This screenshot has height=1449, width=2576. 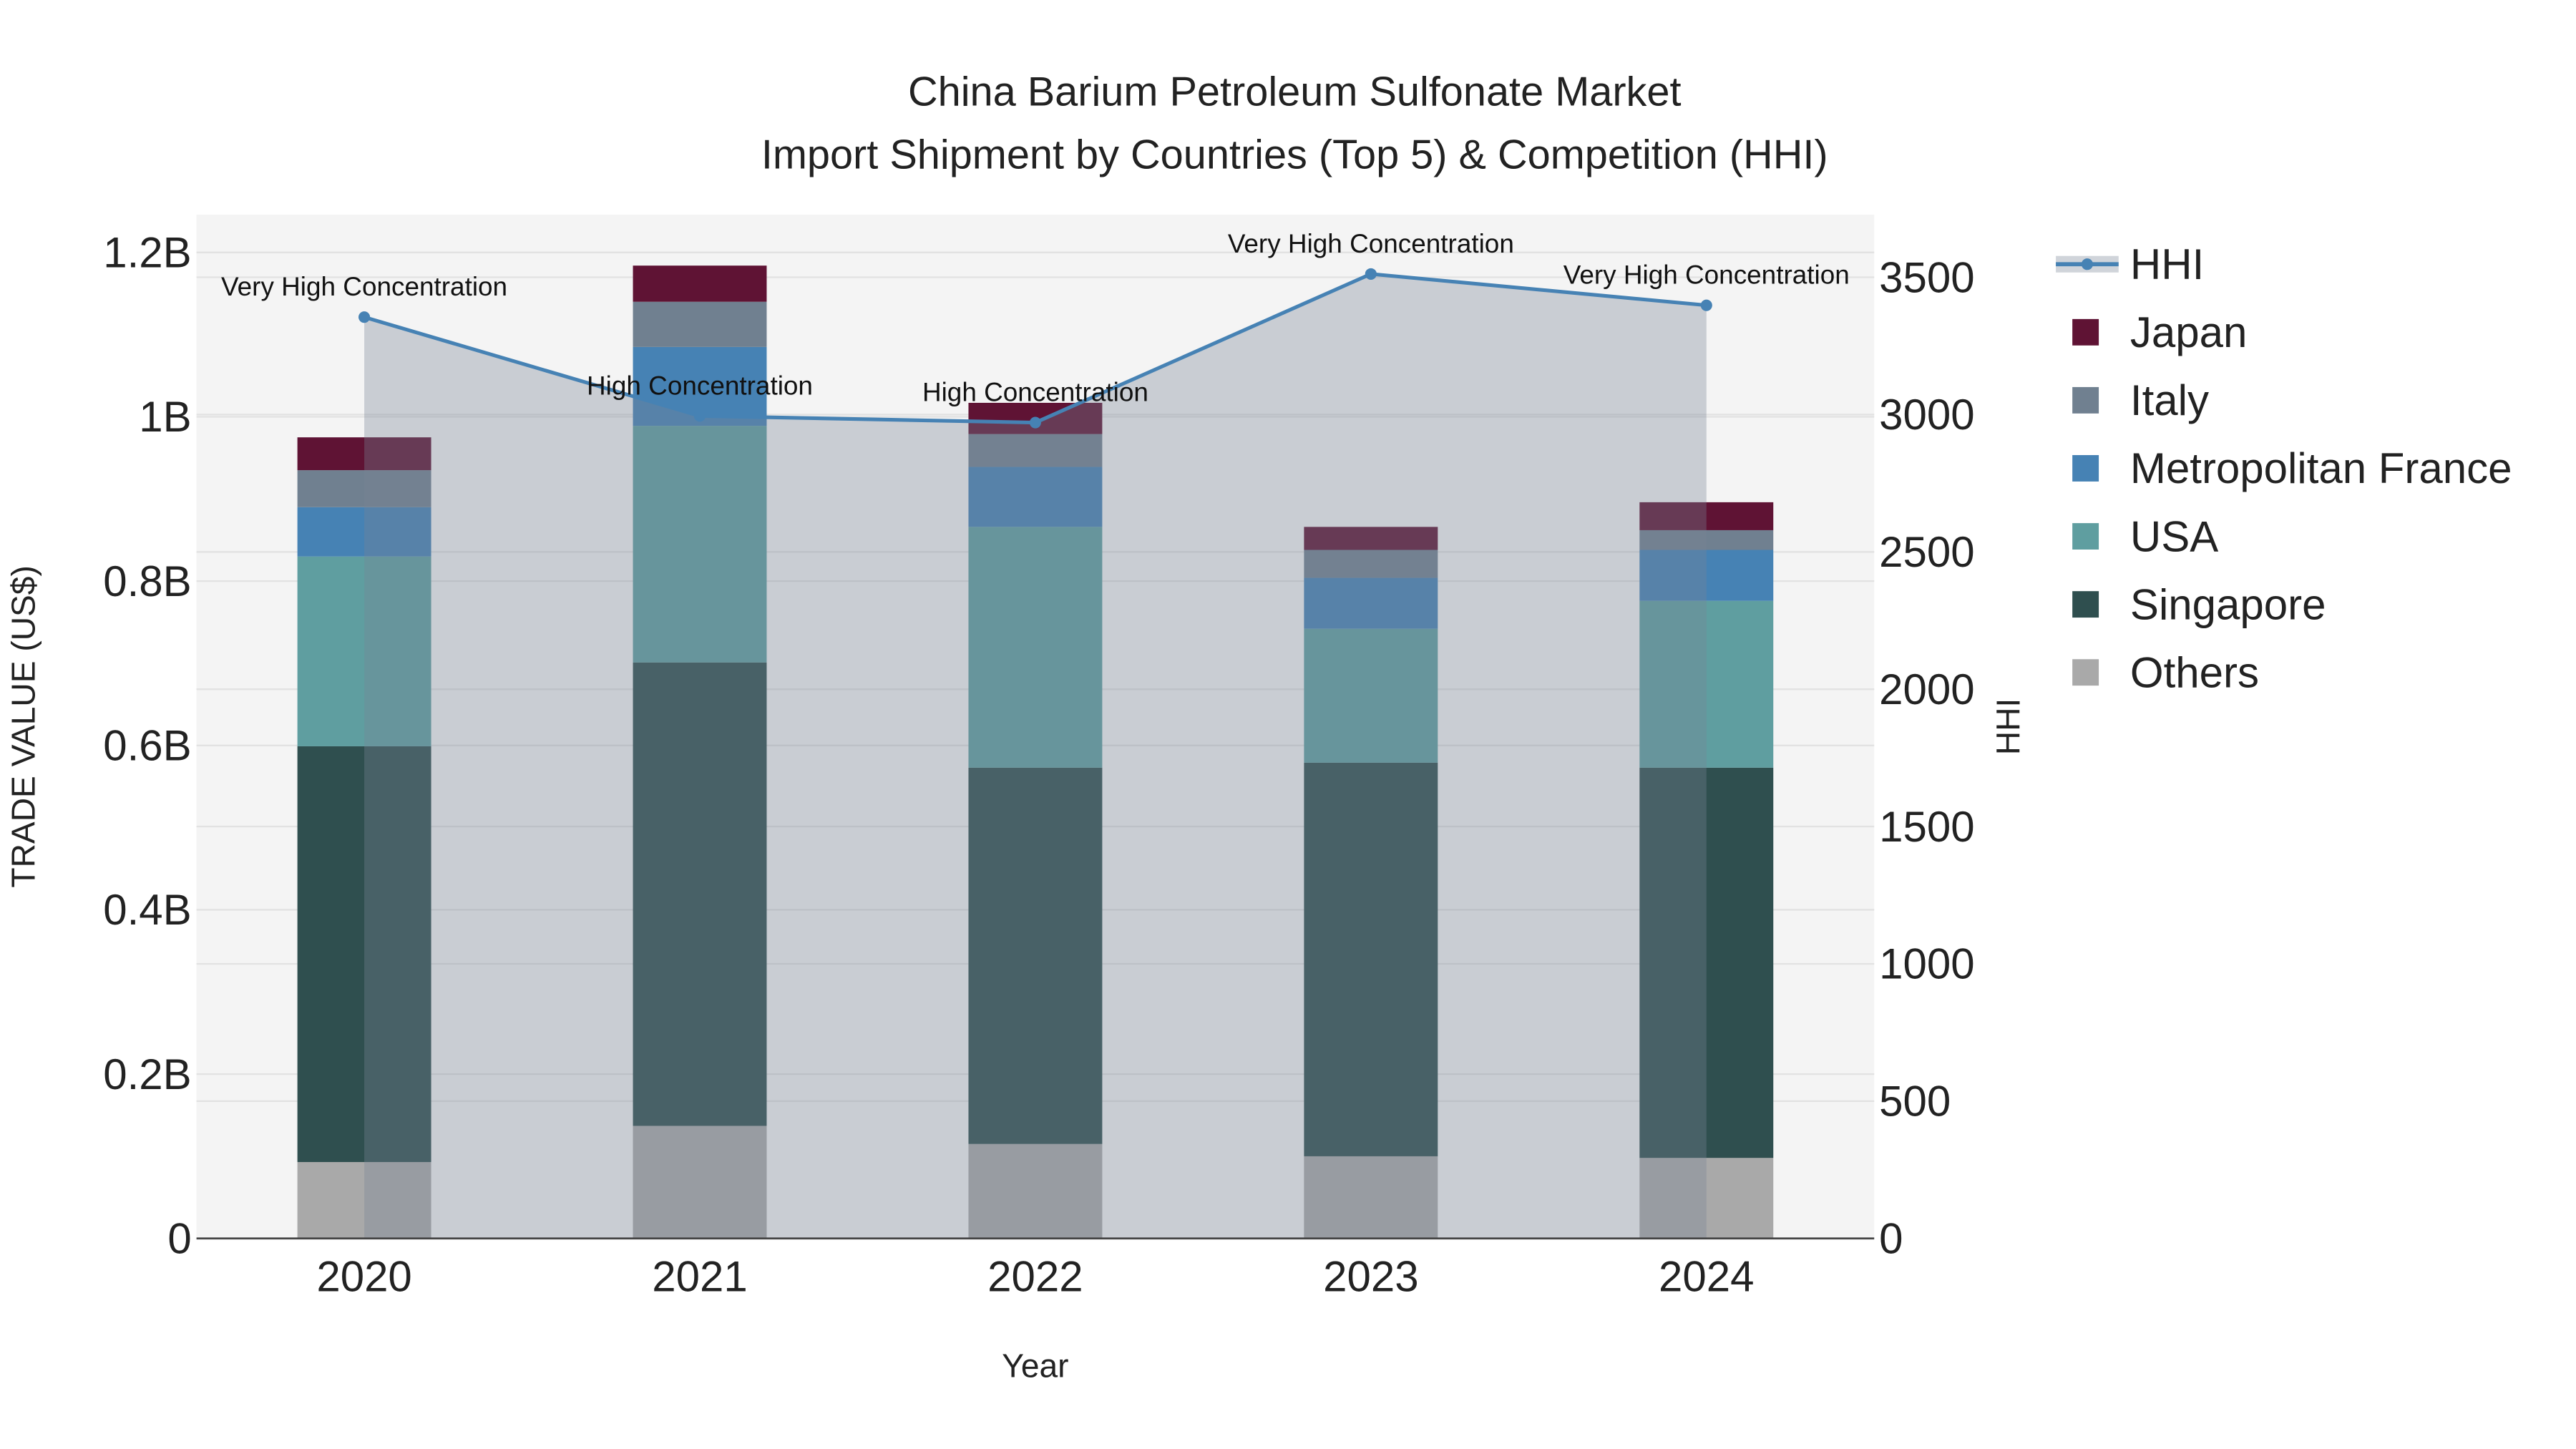 I want to click on y2-axis-title: HHI, so click(x=2007, y=726).